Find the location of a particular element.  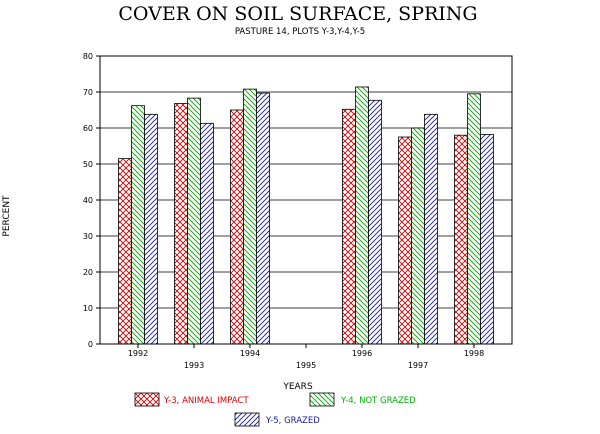

legend-label: Y-4, NOT GRAZED is located at coordinates (378, 401).